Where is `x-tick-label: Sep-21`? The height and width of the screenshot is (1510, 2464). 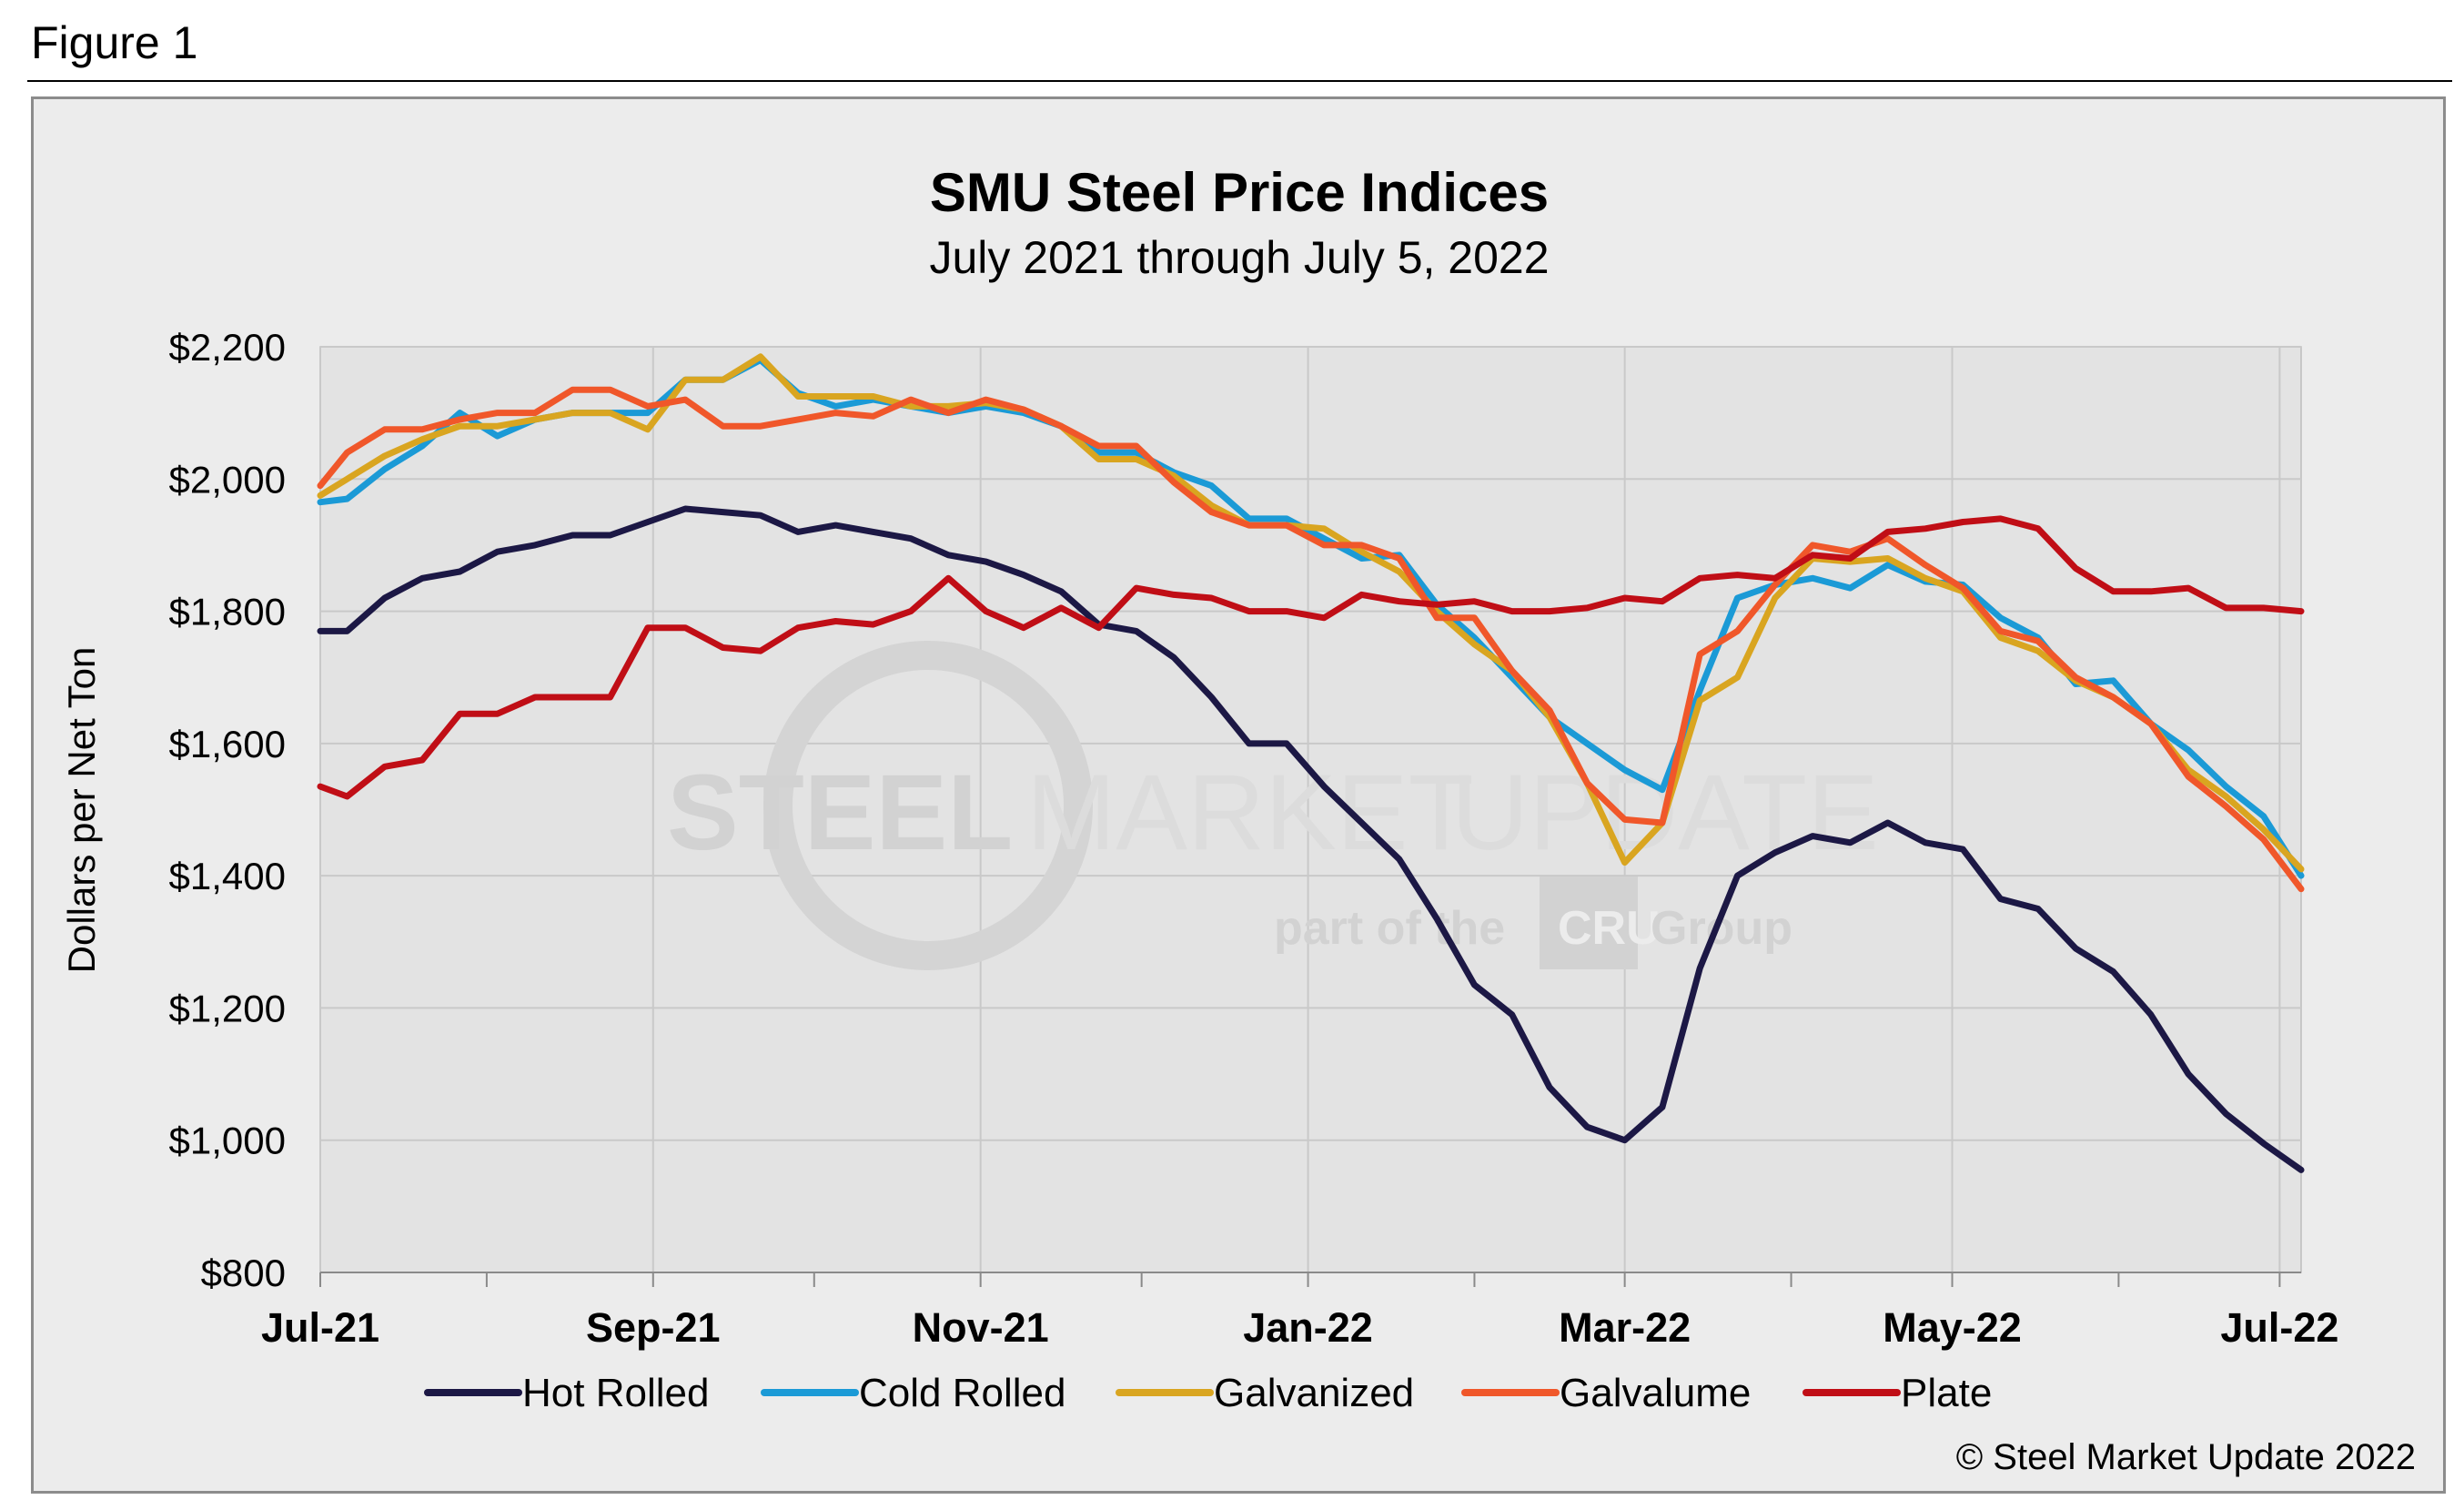
x-tick-label: Sep-21 is located at coordinates (653, 1327).